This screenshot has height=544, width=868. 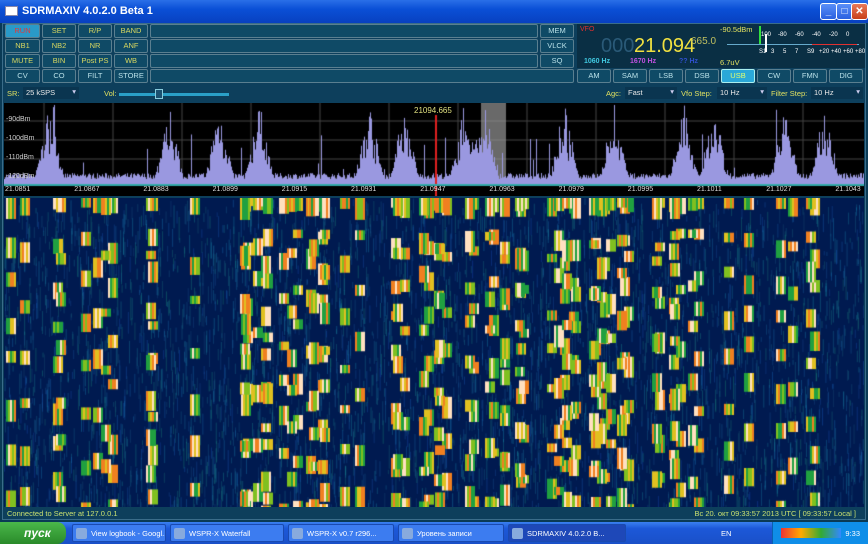 I want to click on status-connection: Connected to Server at 127.0.0.1, so click(x=62, y=513).